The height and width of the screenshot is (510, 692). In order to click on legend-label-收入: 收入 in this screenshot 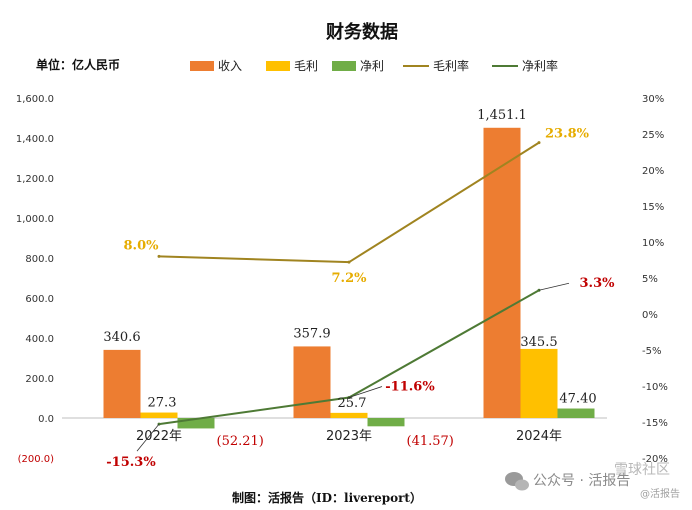, I will do `click(230, 66)`.